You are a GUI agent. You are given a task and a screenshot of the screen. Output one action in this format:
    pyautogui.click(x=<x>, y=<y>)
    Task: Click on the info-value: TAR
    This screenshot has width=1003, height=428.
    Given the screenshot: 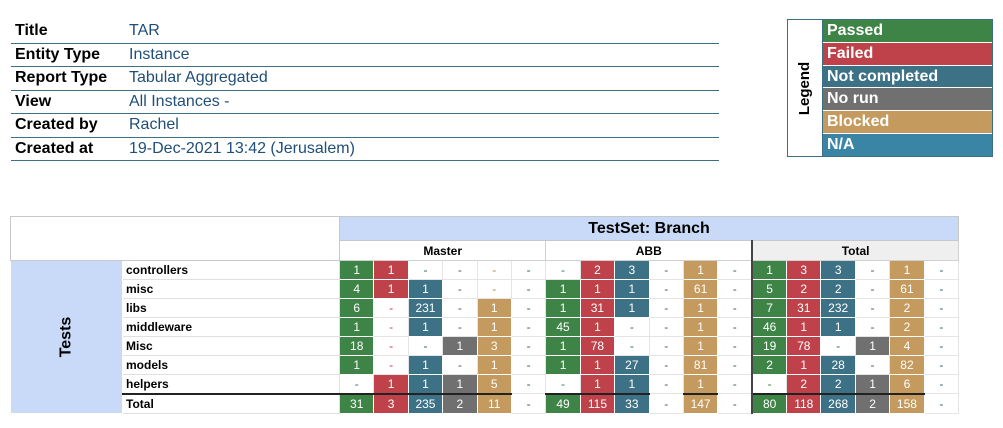 What is the action you would take?
    pyautogui.click(x=144, y=31)
    